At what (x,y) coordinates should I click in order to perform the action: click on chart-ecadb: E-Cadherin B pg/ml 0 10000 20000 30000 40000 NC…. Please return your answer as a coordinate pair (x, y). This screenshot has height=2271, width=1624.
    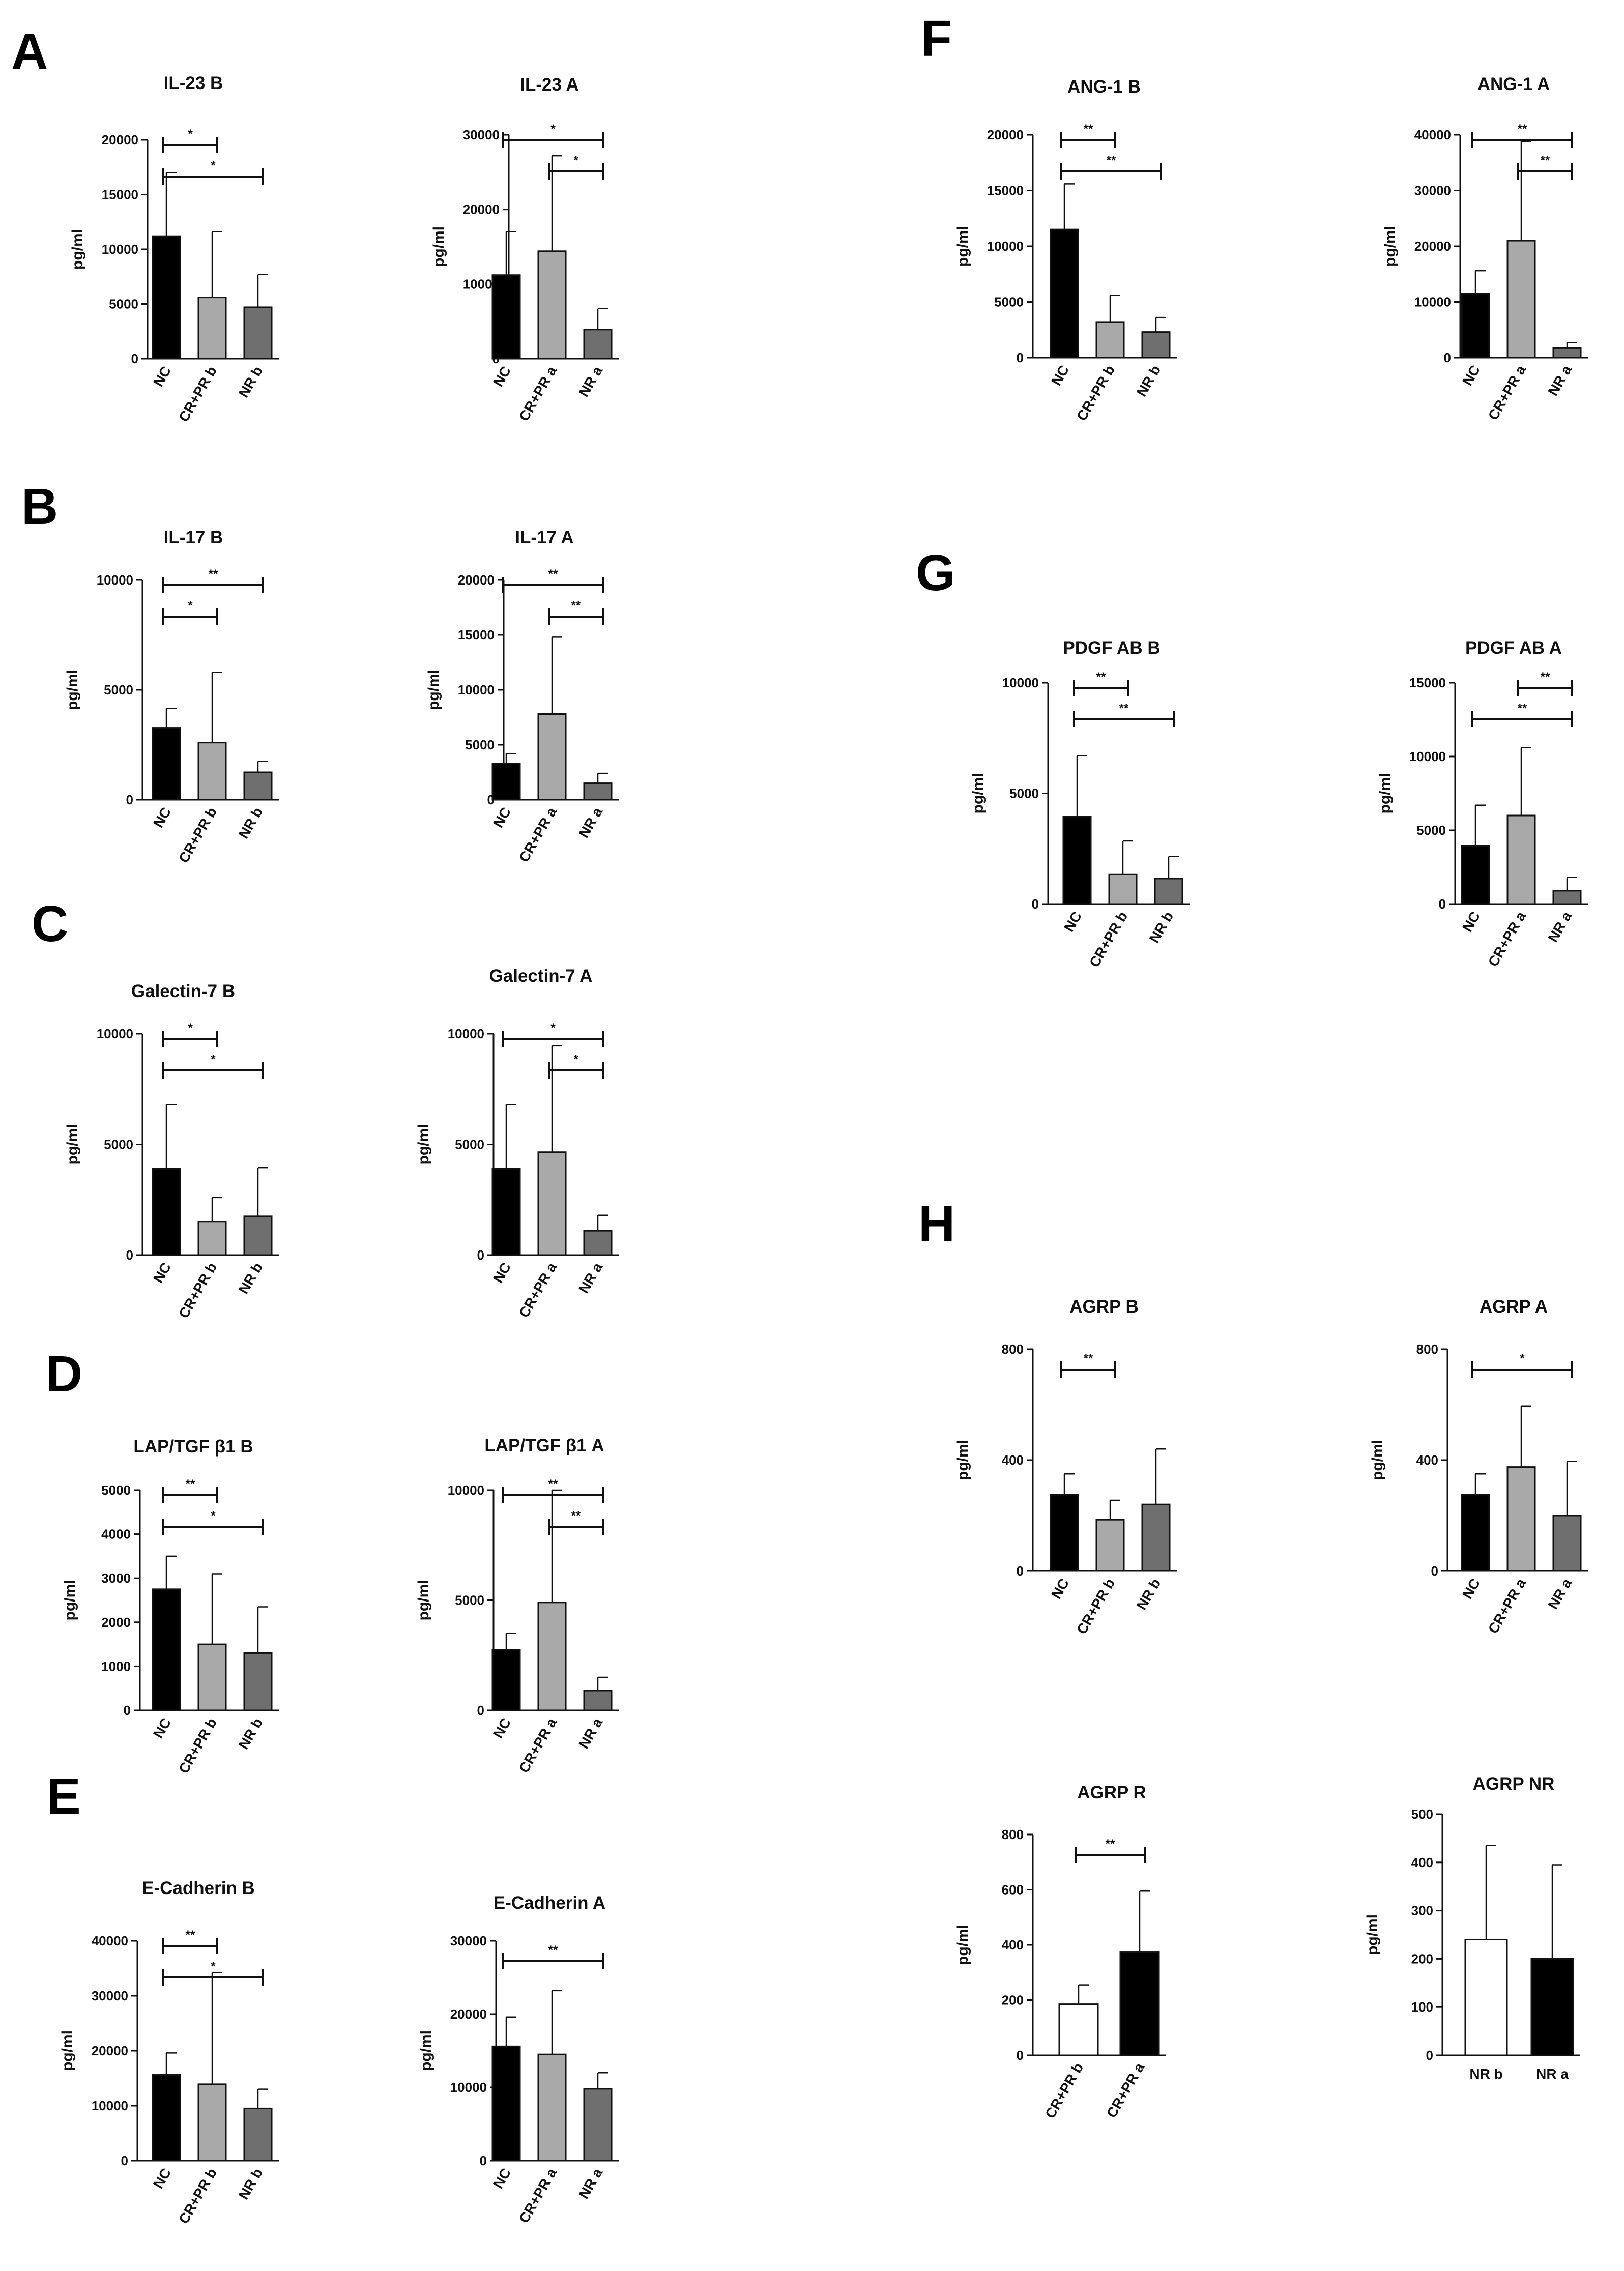
    Looking at the image, I should click on (169, 2052).